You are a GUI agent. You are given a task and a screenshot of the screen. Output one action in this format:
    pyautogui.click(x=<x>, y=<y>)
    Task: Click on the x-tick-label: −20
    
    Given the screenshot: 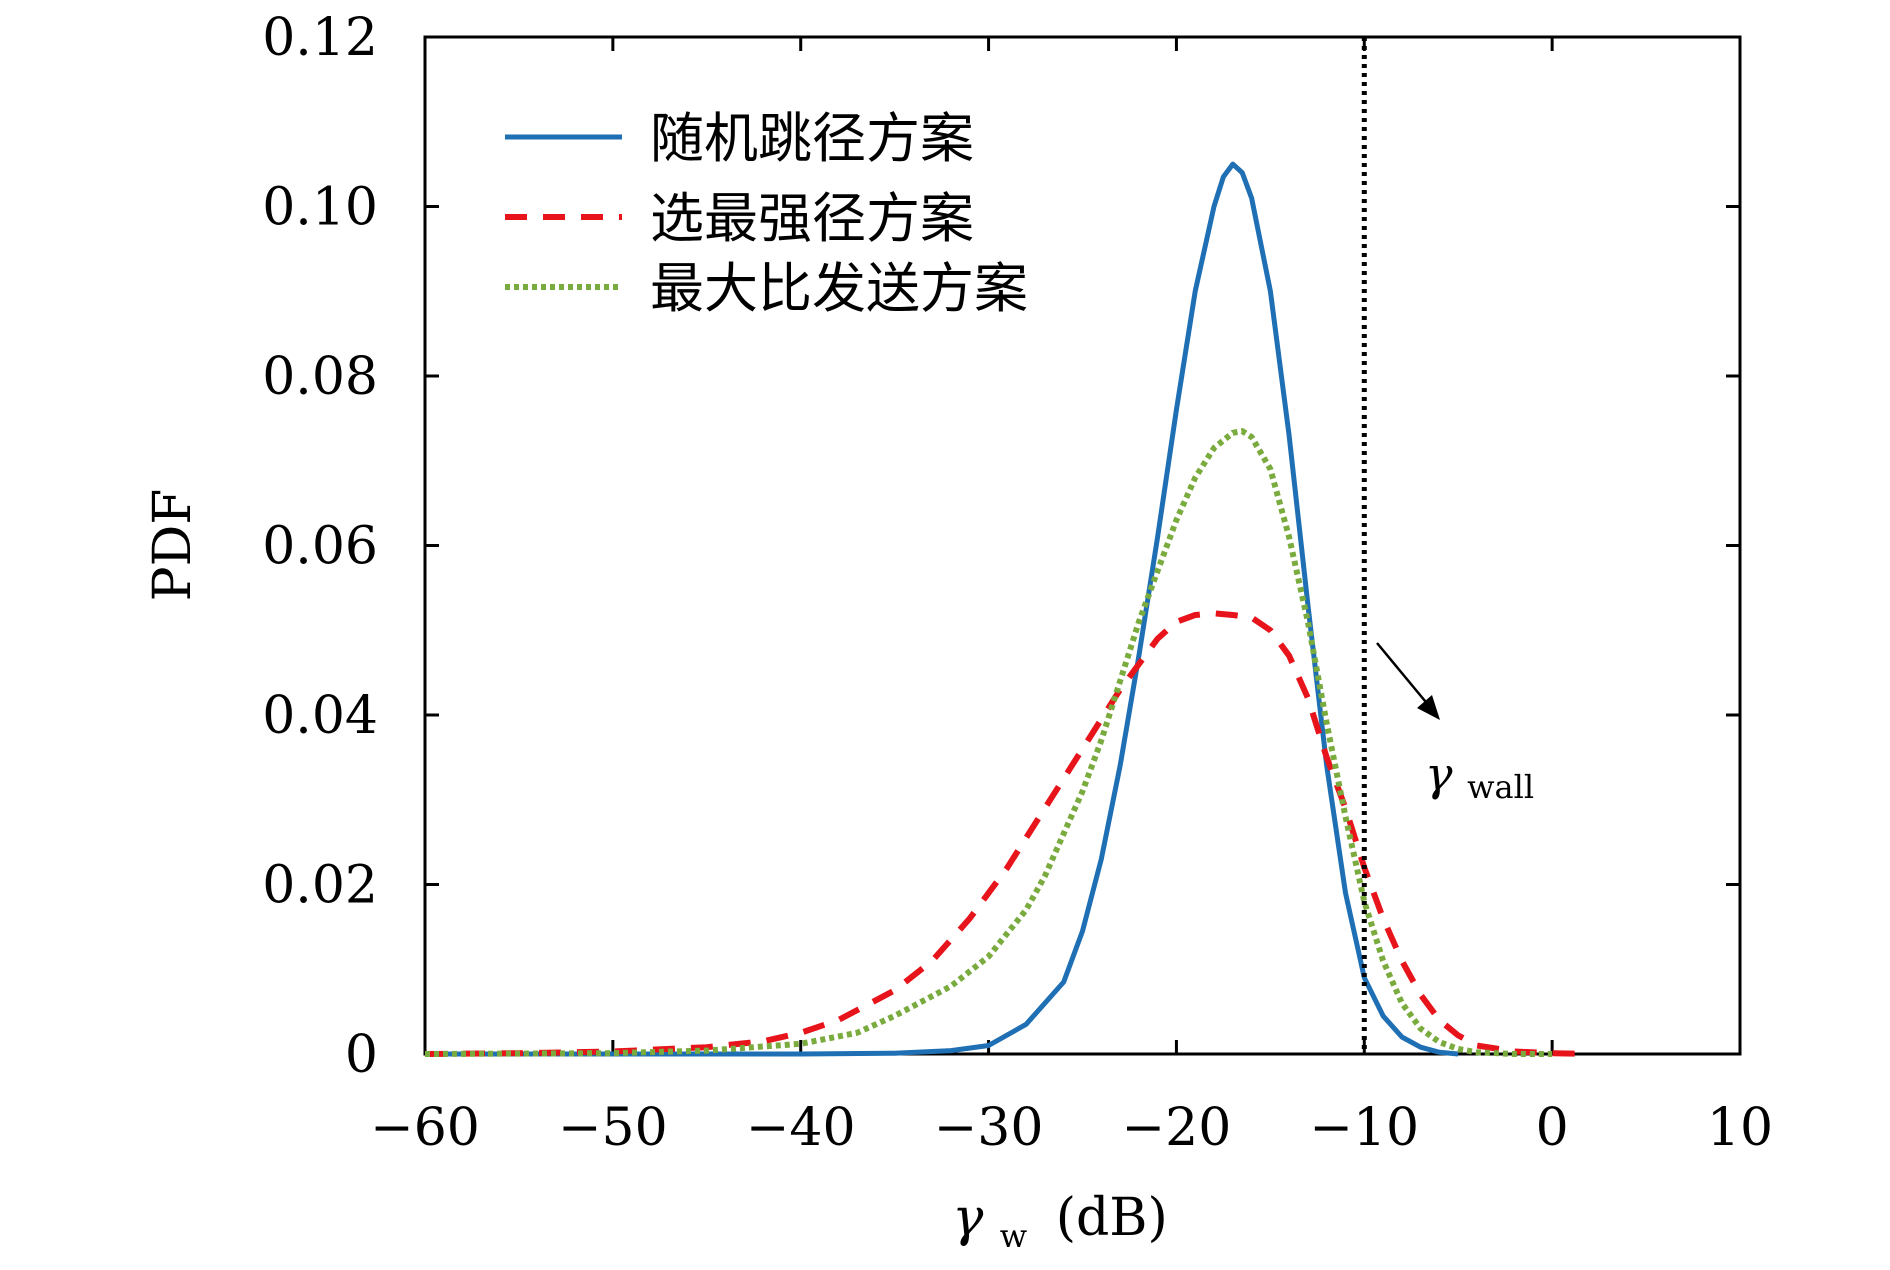 What is the action you would take?
    pyautogui.click(x=1177, y=1128)
    